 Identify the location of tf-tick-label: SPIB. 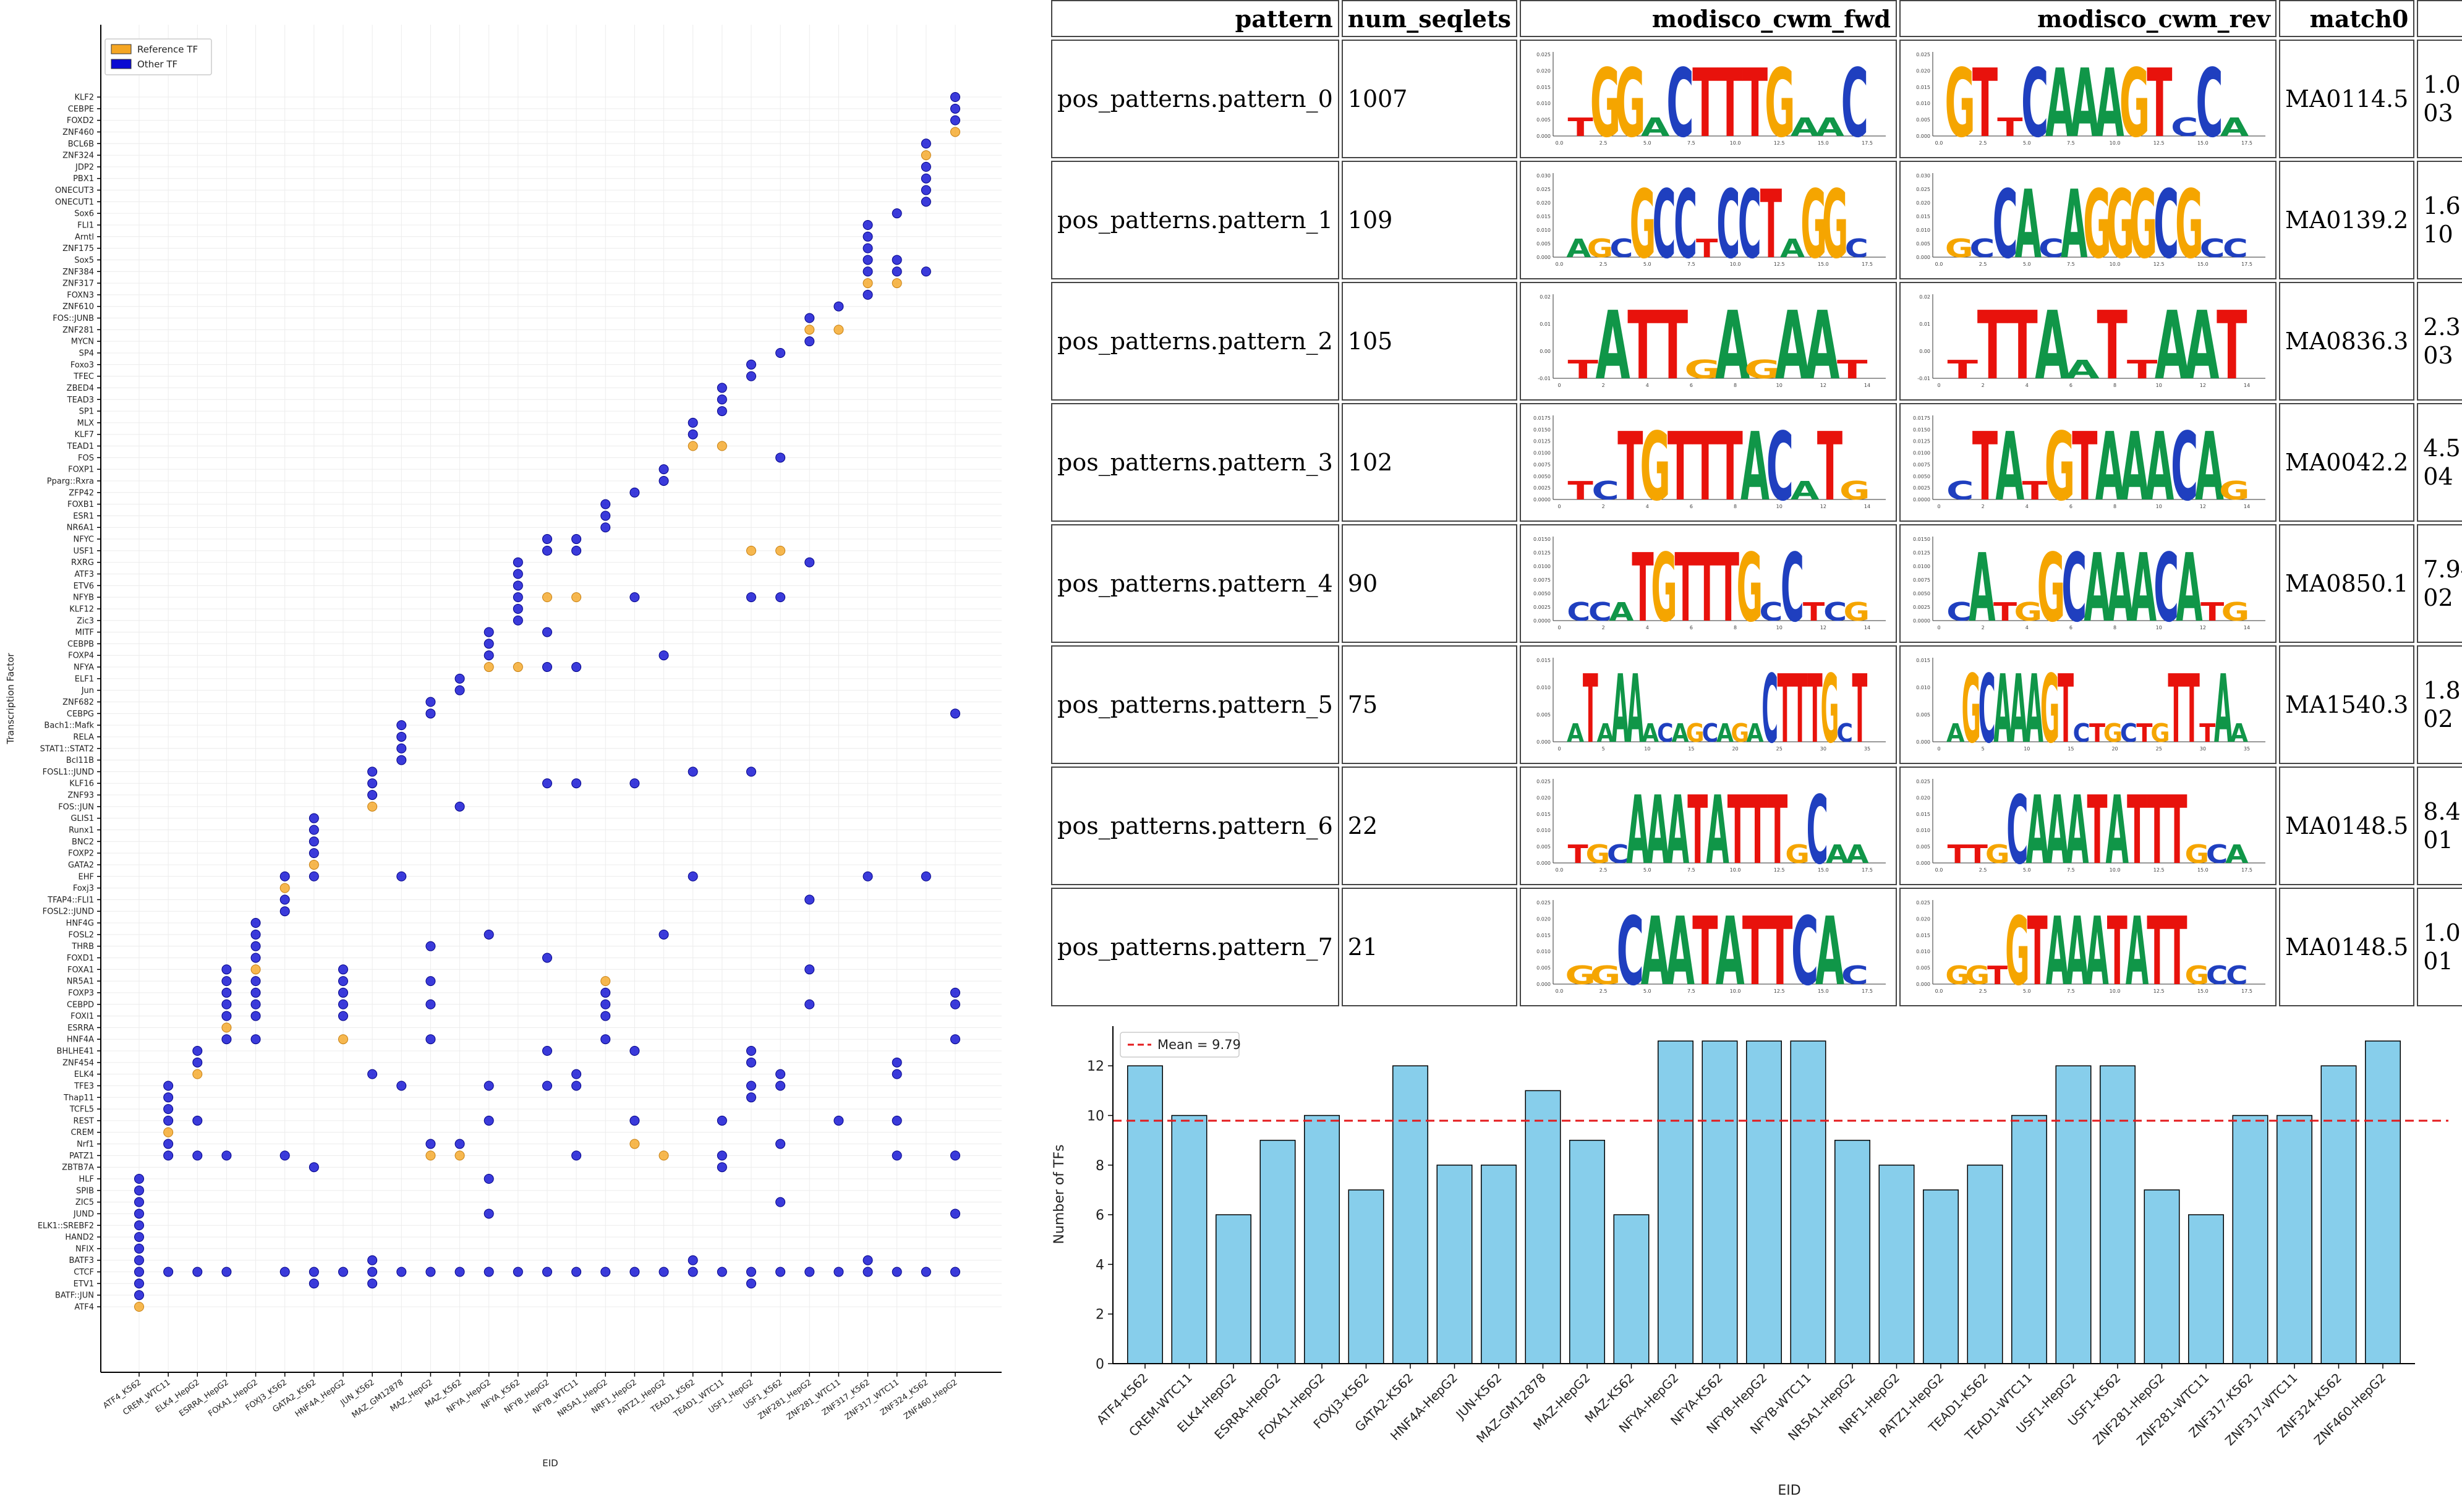
(85, 1191).